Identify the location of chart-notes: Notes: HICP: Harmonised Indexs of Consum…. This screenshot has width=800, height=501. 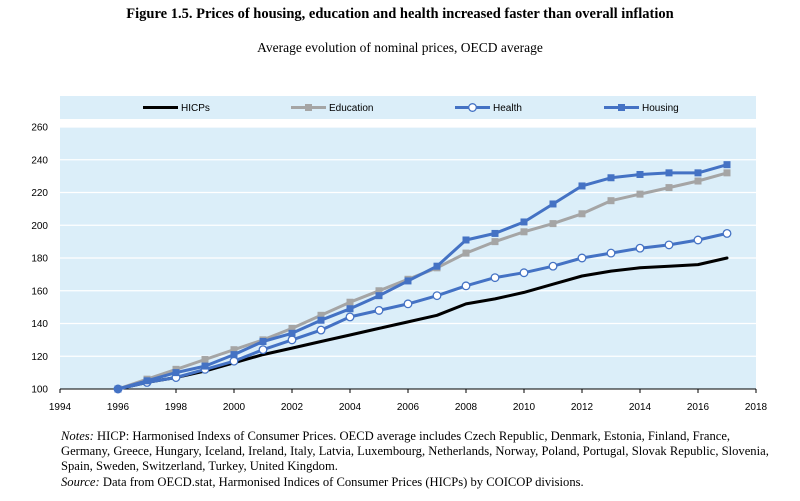
(421, 459).